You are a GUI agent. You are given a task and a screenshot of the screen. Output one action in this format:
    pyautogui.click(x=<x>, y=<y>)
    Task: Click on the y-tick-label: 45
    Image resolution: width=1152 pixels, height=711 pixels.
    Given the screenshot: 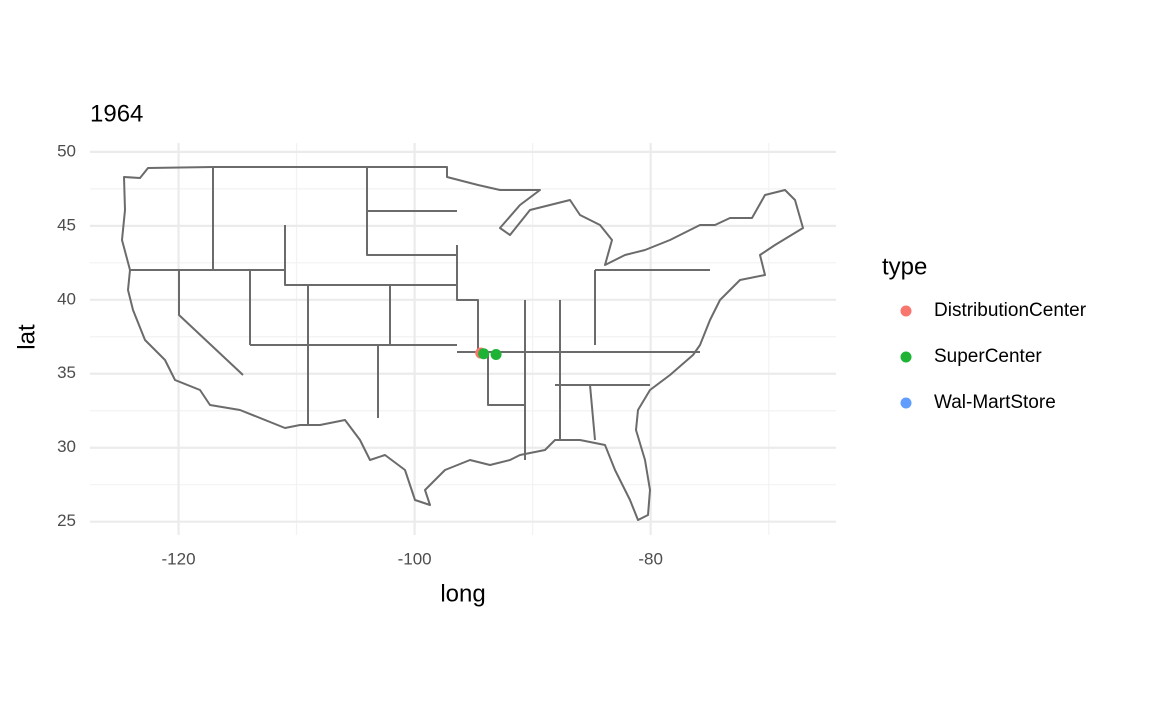 What is the action you would take?
    pyautogui.click(x=66, y=224)
    